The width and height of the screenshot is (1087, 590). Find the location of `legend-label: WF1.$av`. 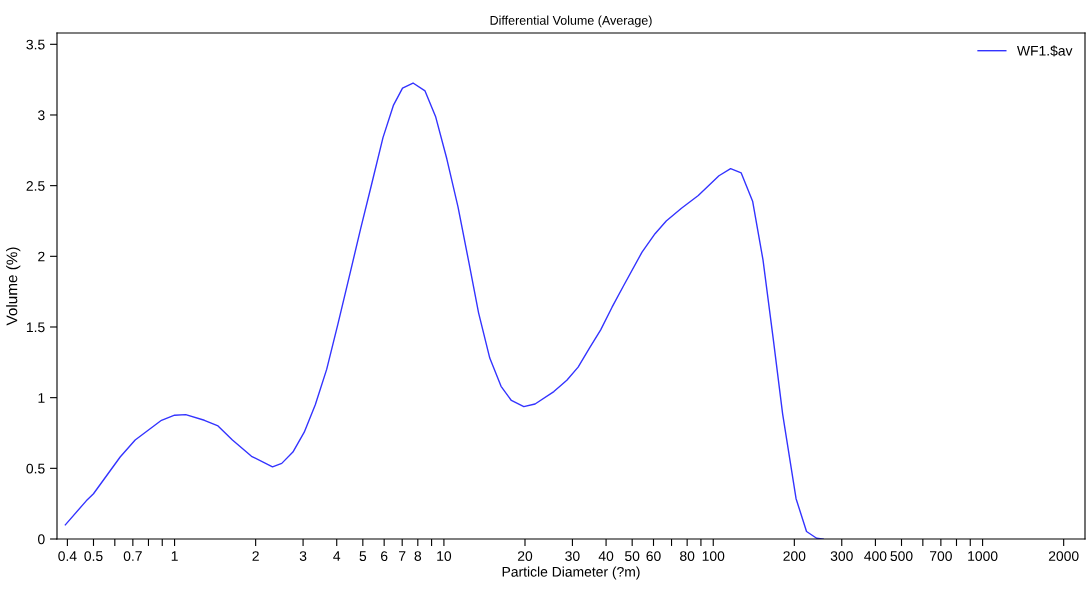

legend-label: WF1.$av is located at coordinates (1044, 51).